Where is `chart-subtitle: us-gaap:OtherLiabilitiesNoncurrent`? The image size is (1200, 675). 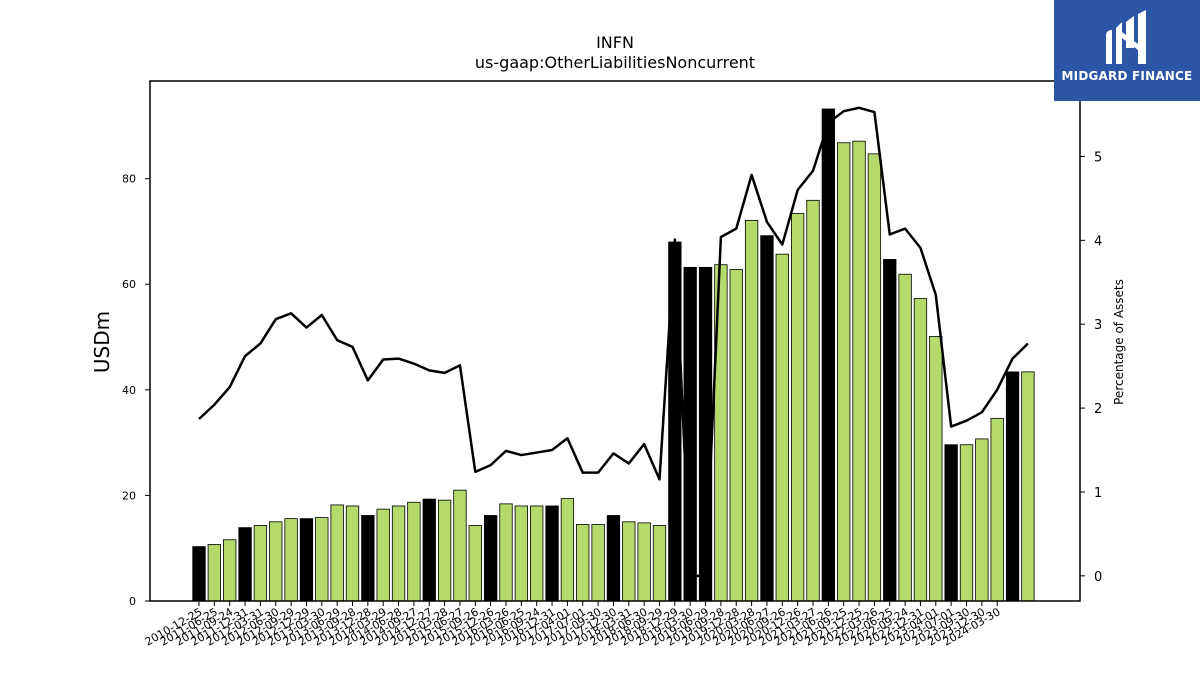
chart-subtitle: us-gaap:OtherLiabilitiesNoncurrent is located at coordinates (615, 62).